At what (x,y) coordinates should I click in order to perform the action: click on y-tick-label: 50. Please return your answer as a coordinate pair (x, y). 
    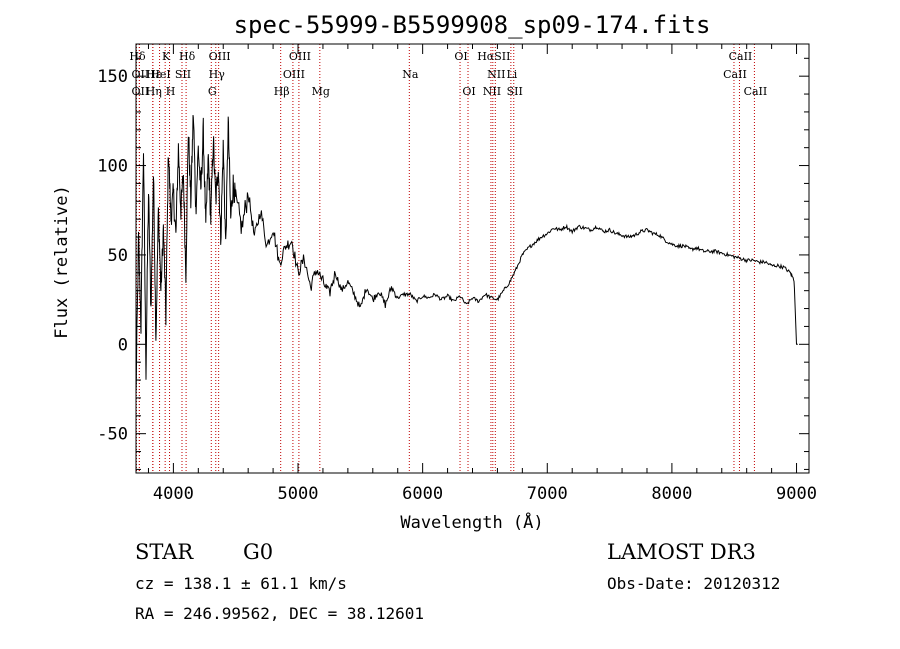
    Looking at the image, I should click on (118, 256).